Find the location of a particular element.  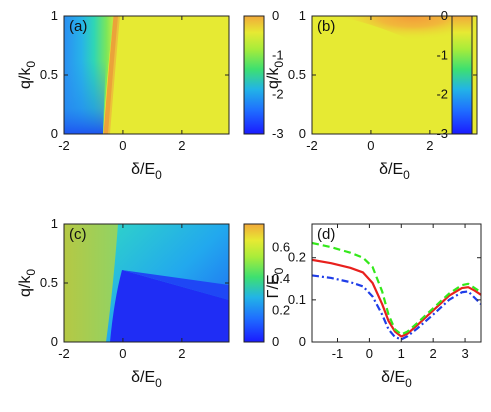

panel-b-ytick-label: 1 is located at coordinates (302, 15).